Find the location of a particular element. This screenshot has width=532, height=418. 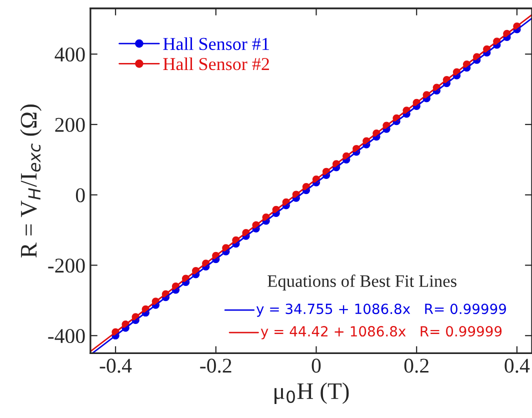

x-tick-label: 0.4 is located at coordinates (517, 365).